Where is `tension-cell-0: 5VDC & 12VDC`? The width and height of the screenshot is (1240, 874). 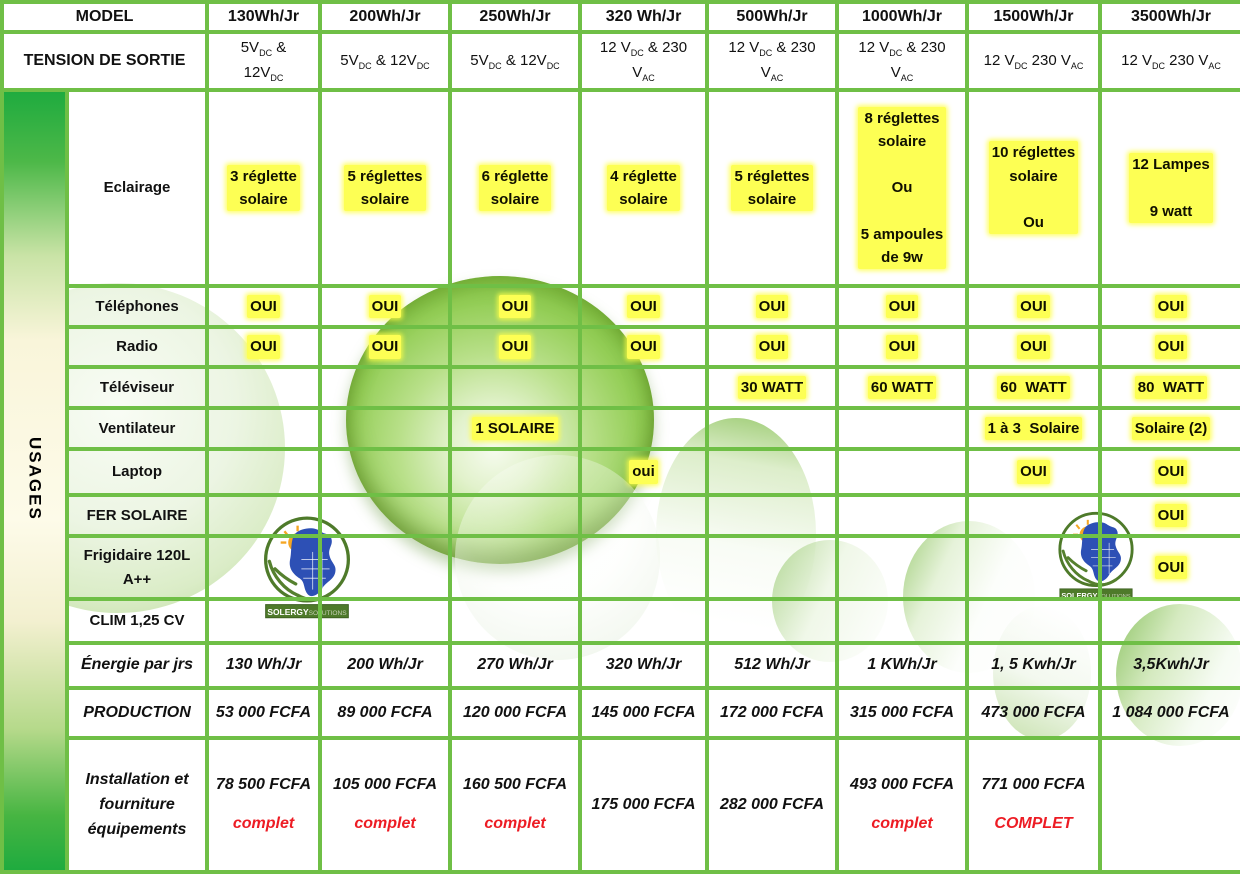
tension-cell-0: 5VDC & 12VDC is located at coordinates (263, 61).